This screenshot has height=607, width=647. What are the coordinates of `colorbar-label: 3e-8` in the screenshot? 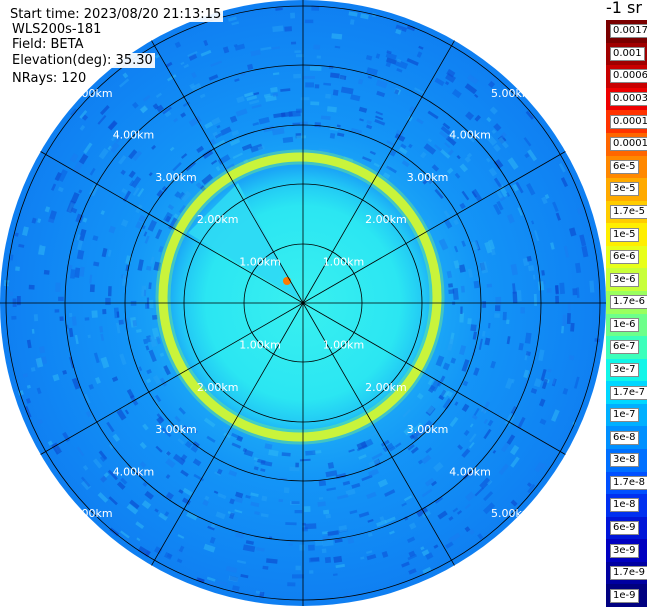 It's located at (624, 460).